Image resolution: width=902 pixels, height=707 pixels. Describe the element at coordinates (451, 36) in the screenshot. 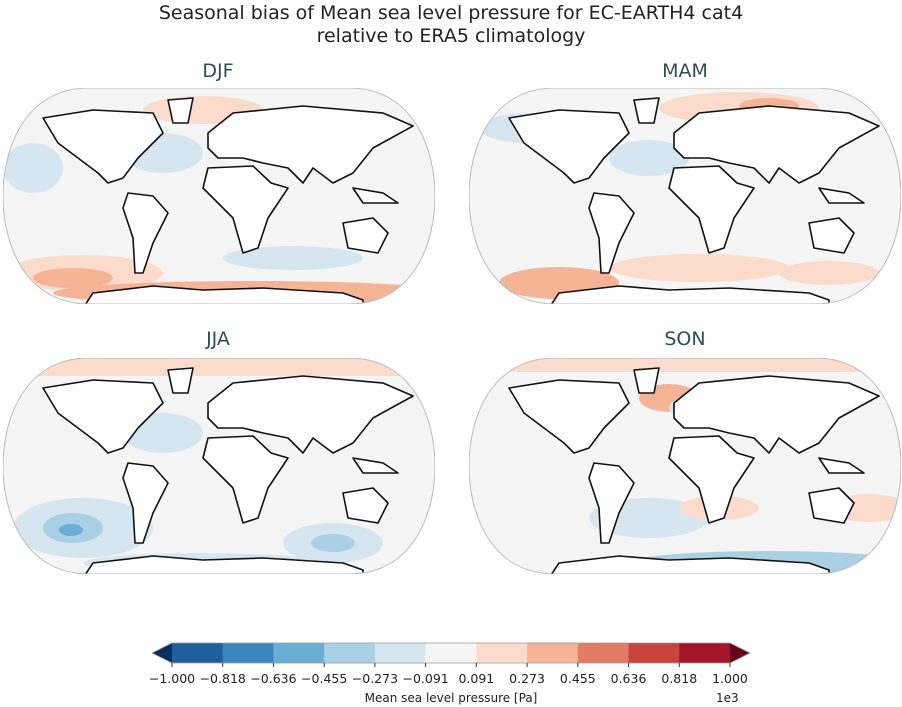

I see `figure-title-line2: relative to ERA5 climatology` at that location.